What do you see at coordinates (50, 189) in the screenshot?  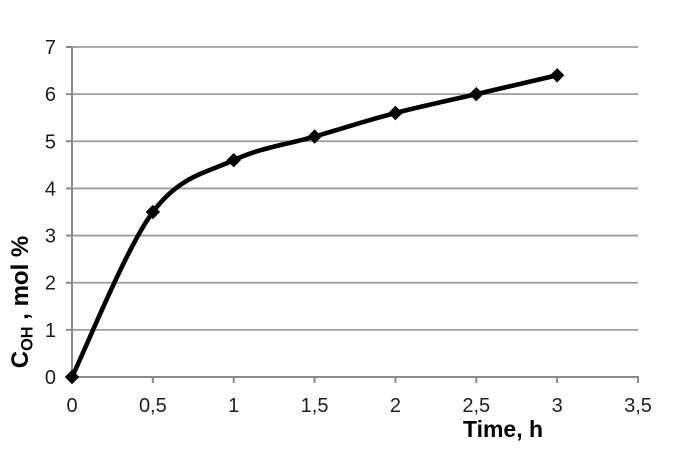 I see `y-tick-label: 4` at bounding box center [50, 189].